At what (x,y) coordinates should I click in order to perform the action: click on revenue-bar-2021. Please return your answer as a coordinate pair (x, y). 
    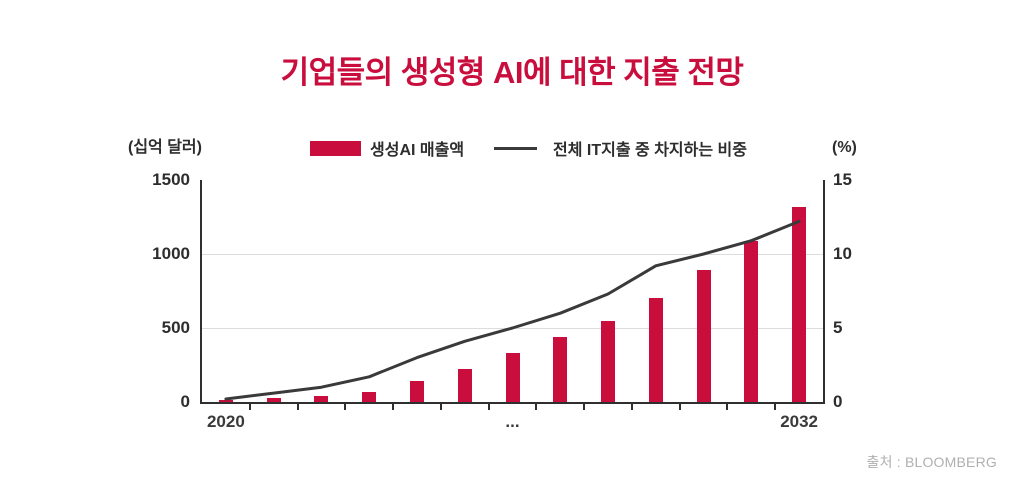
    Looking at the image, I should click on (273, 400).